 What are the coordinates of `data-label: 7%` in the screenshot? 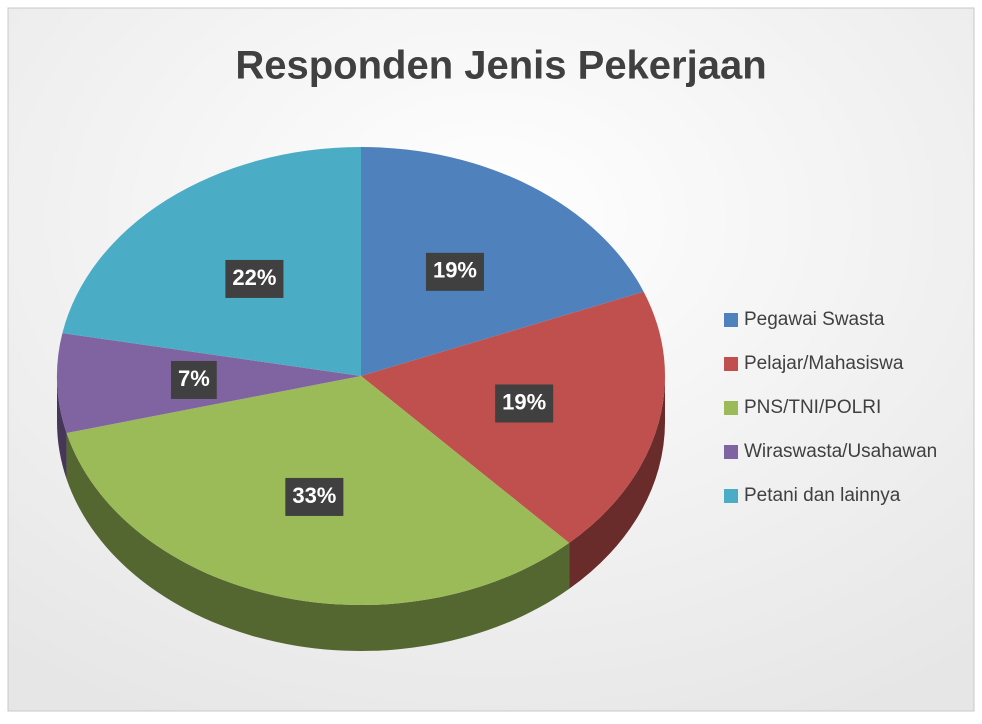 It's located at (193, 379).